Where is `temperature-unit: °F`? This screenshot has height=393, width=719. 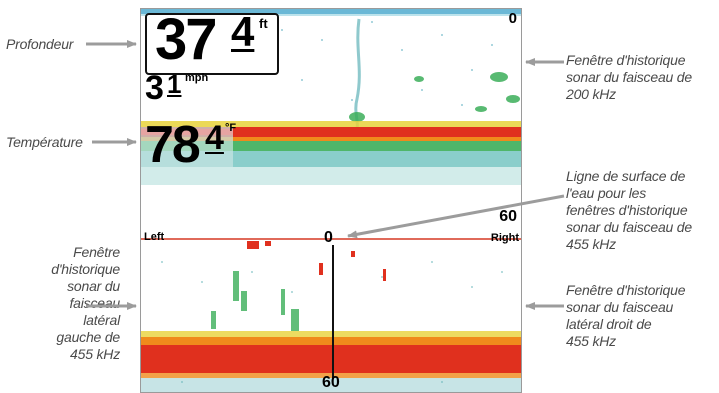
temperature-unit: °F is located at coordinates (231, 128).